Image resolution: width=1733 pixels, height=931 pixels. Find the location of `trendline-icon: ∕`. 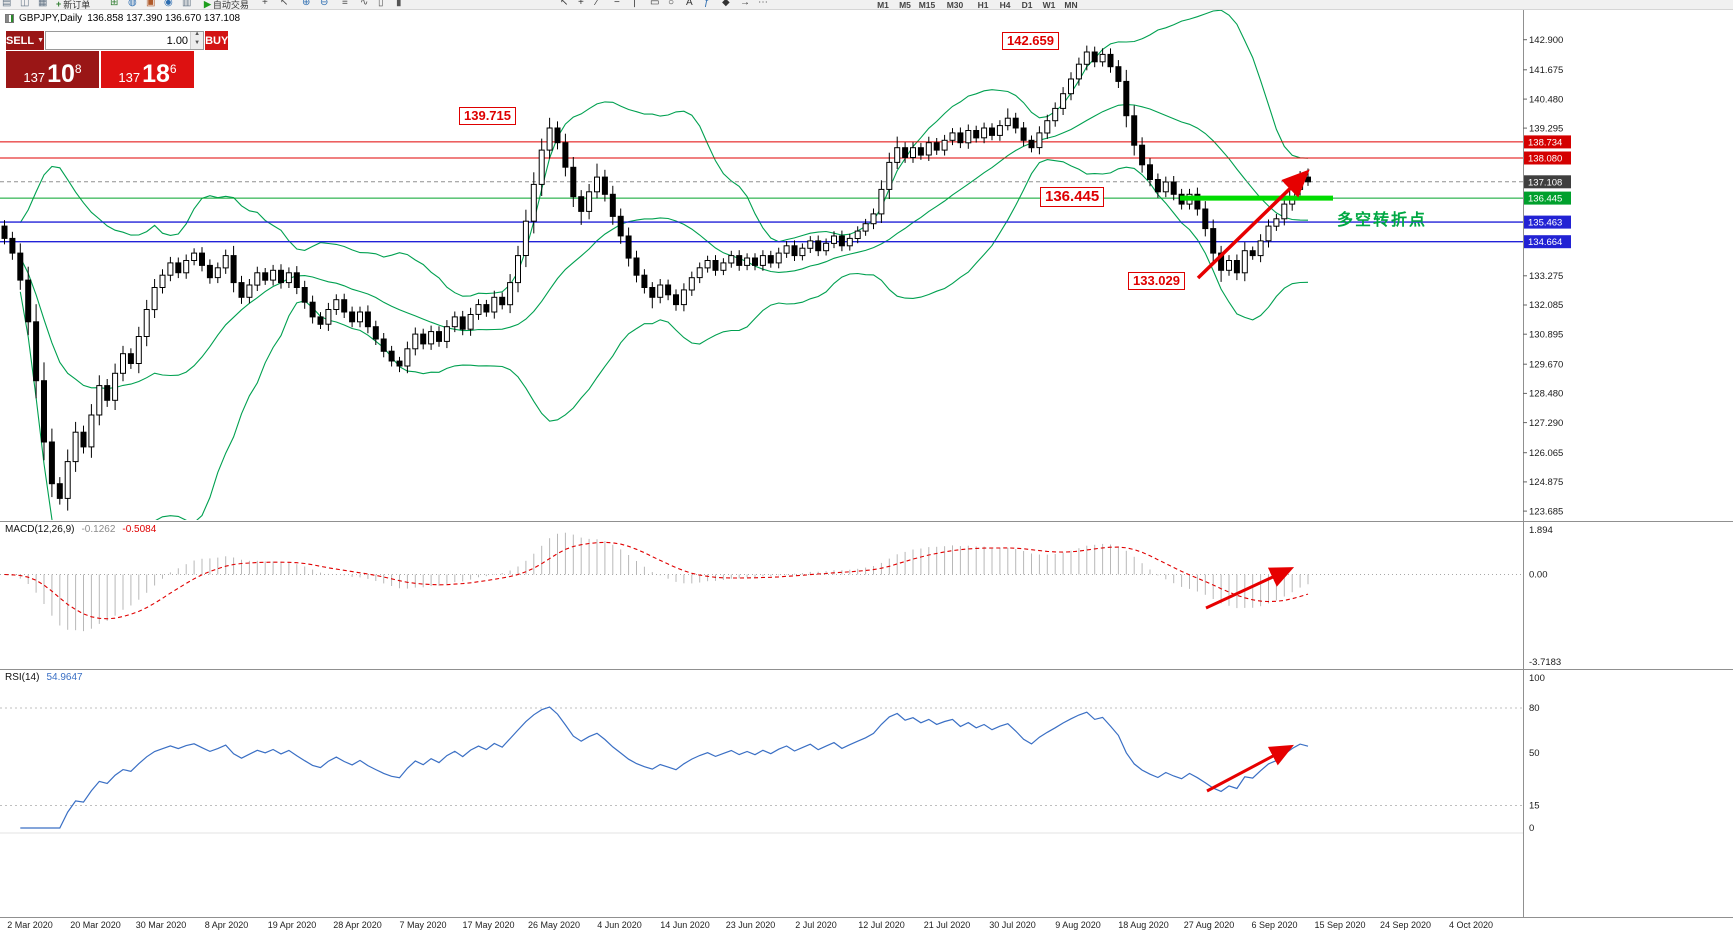

trendline-icon: ∕ is located at coordinates (597, 4).